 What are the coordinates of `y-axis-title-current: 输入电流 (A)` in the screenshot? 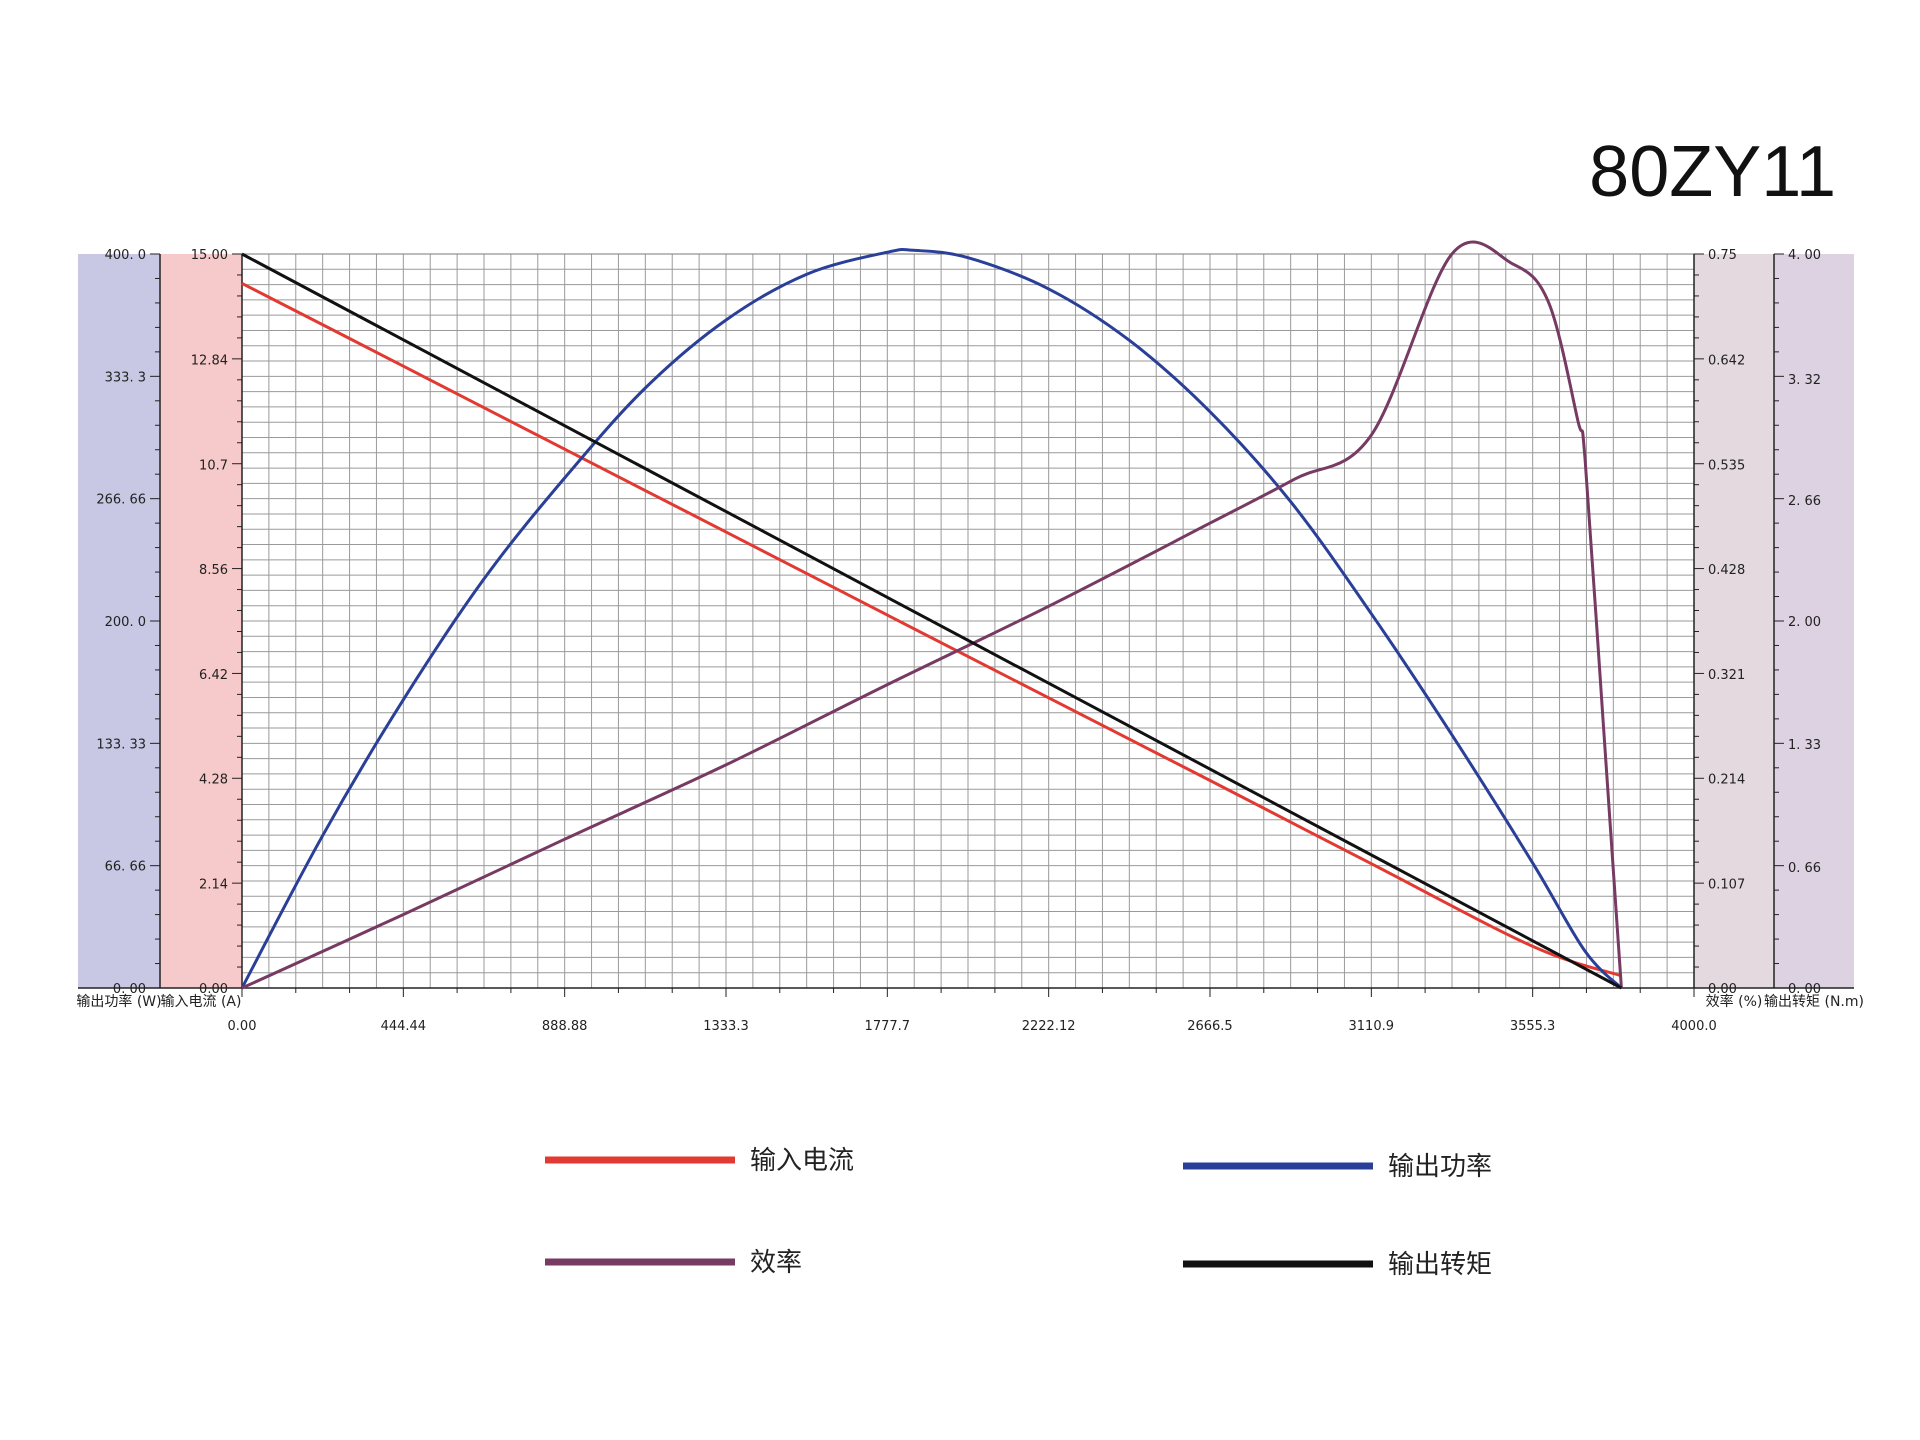 It's located at (201, 1002).